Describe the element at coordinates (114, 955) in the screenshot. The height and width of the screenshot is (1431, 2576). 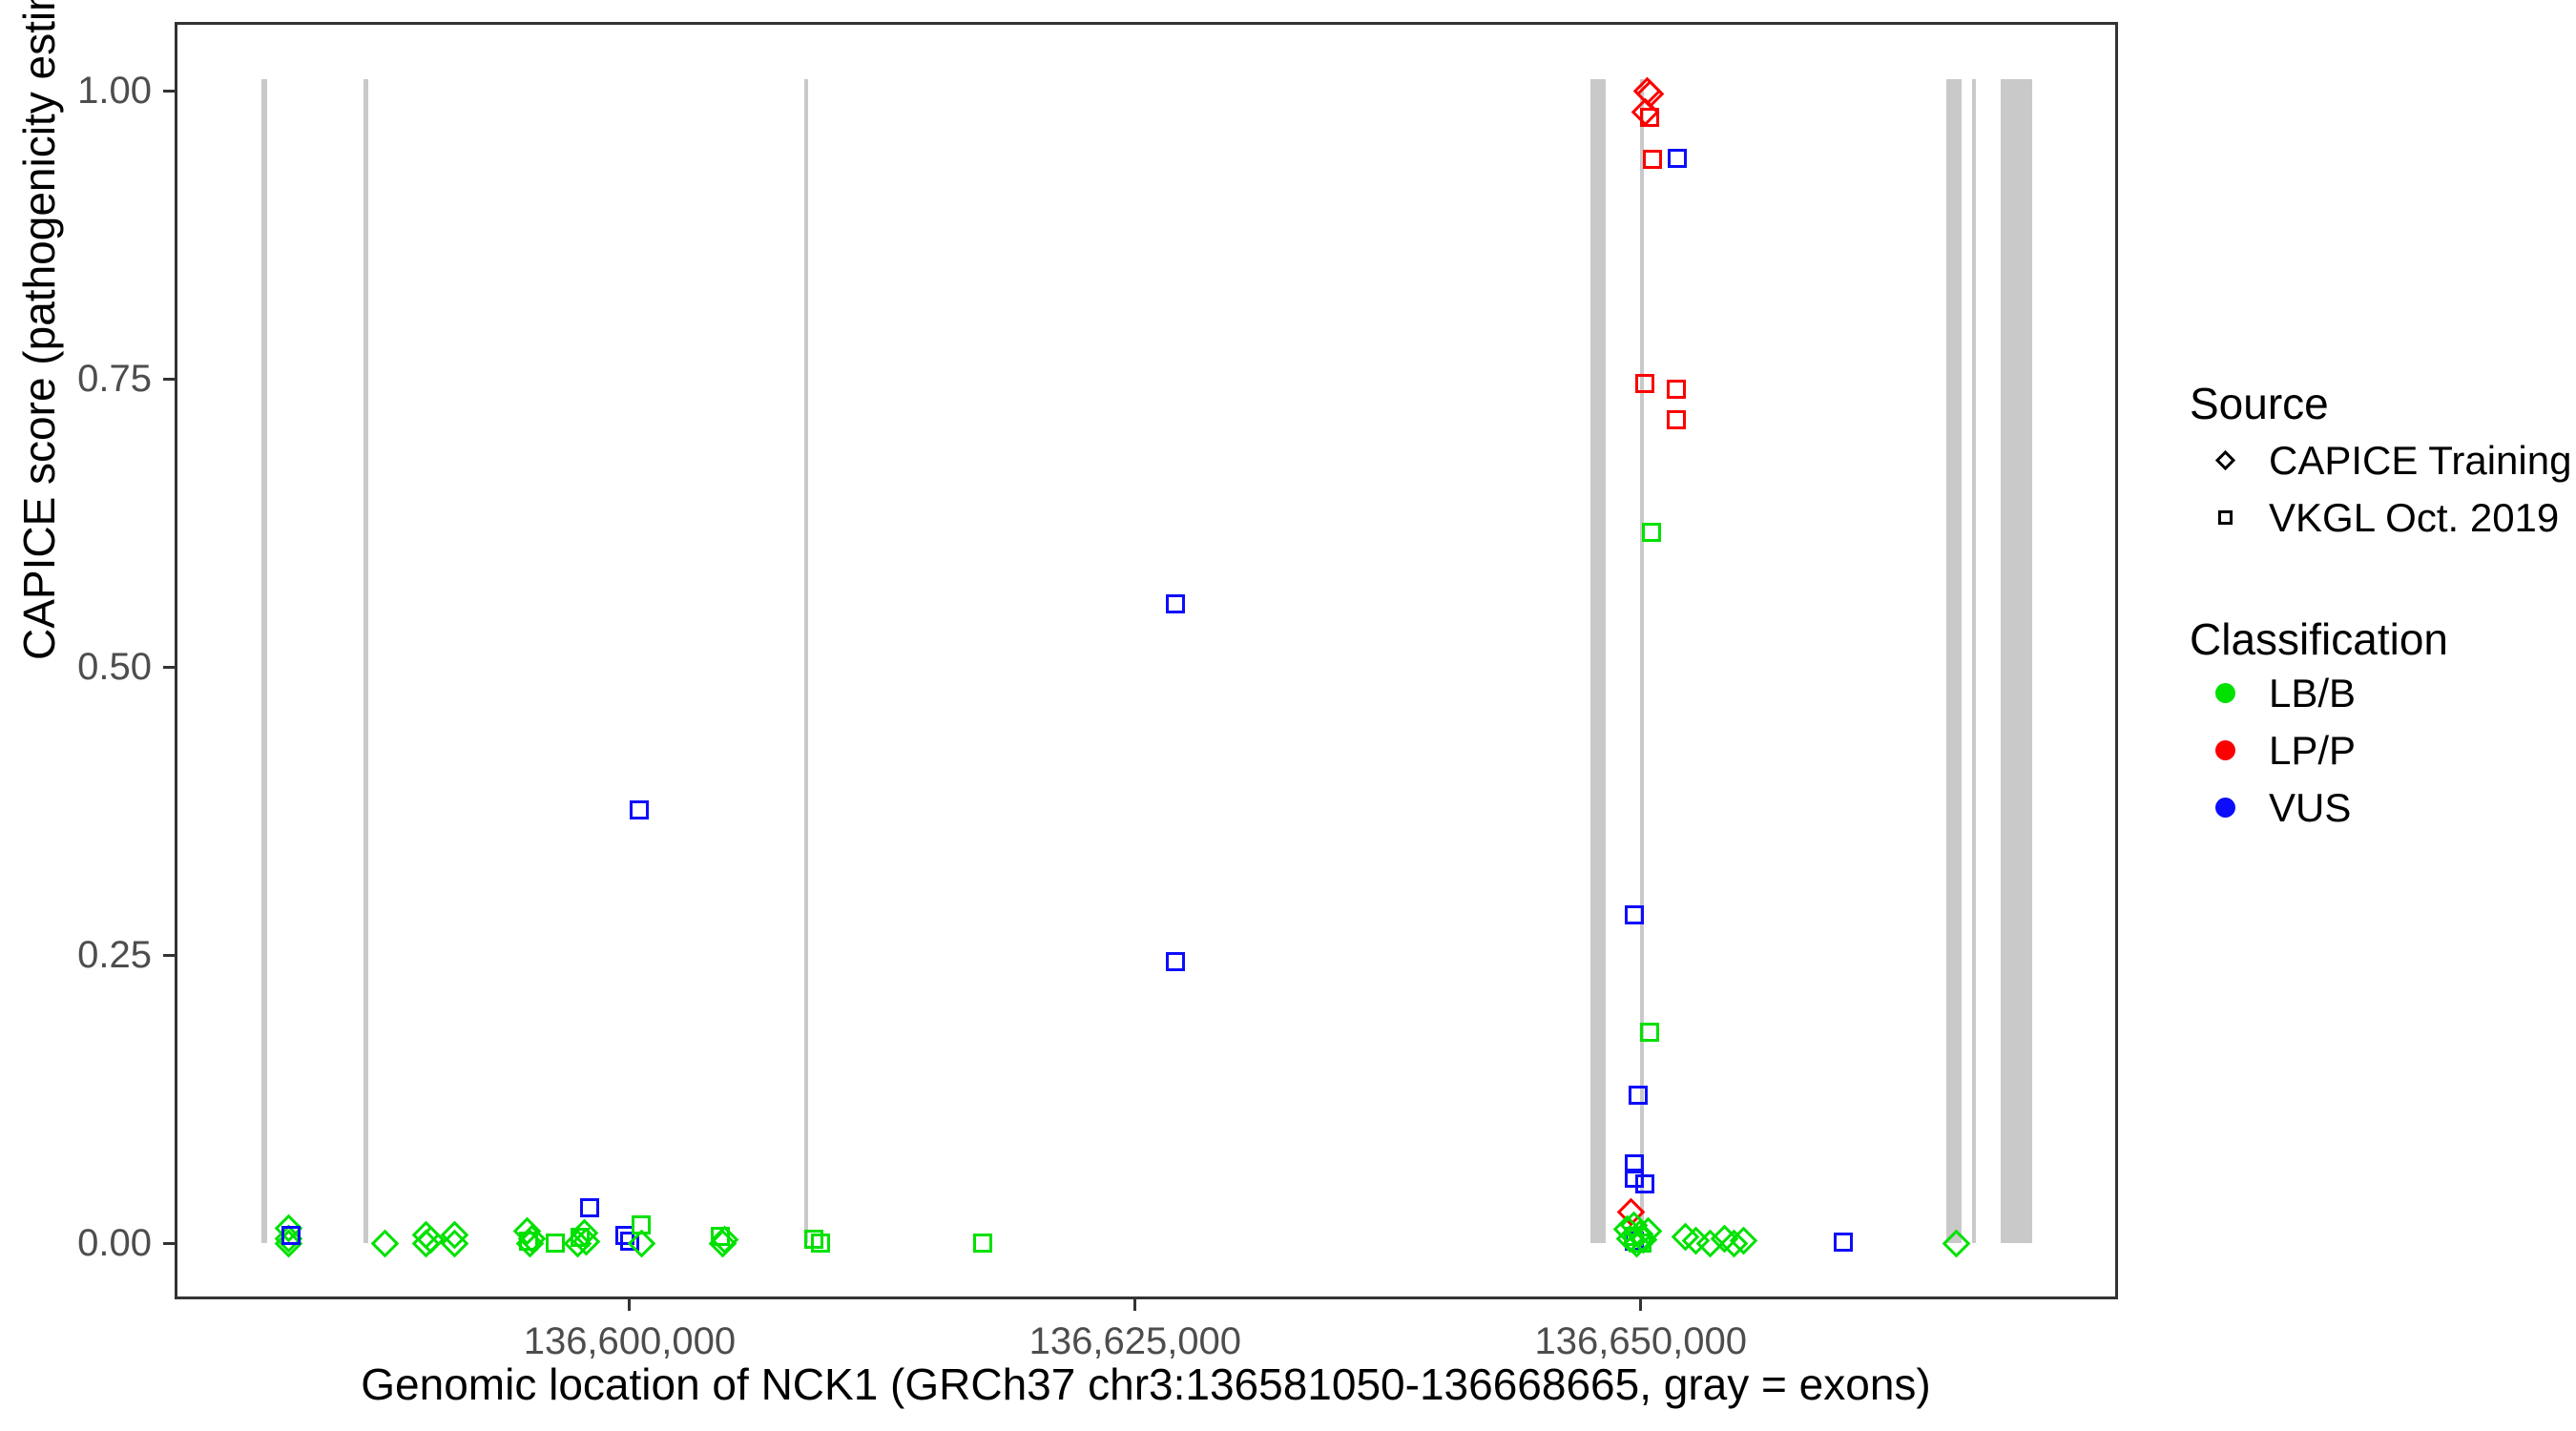
I see `y-tick-label: 0.25` at that location.